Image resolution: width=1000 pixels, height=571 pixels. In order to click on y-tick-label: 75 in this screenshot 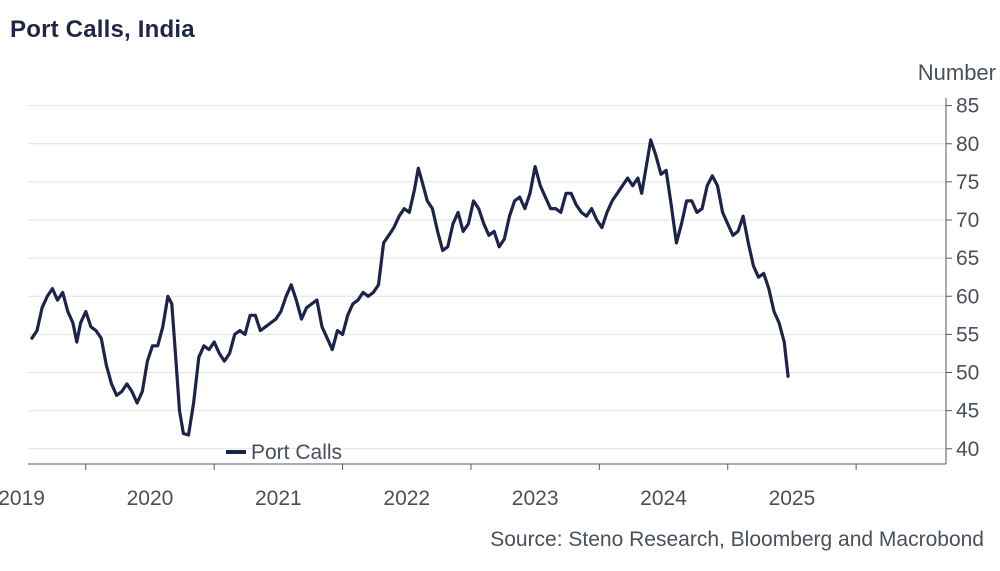, I will do `click(967, 182)`.